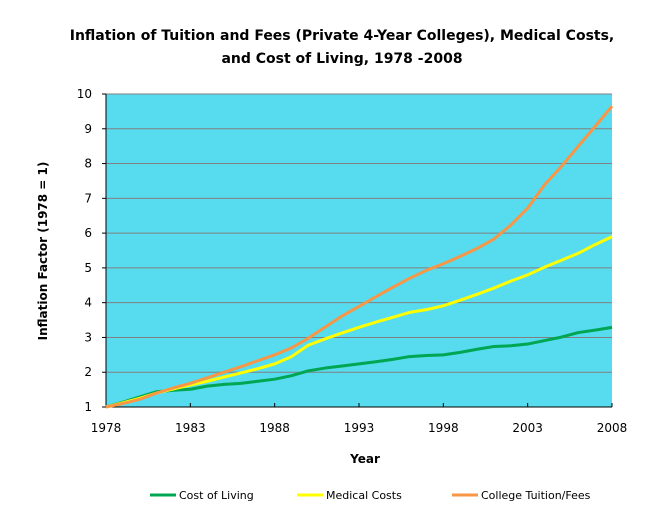  What do you see at coordinates (612, 428) in the screenshot?
I see `x-tick-label: 2008` at bounding box center [612, 428].